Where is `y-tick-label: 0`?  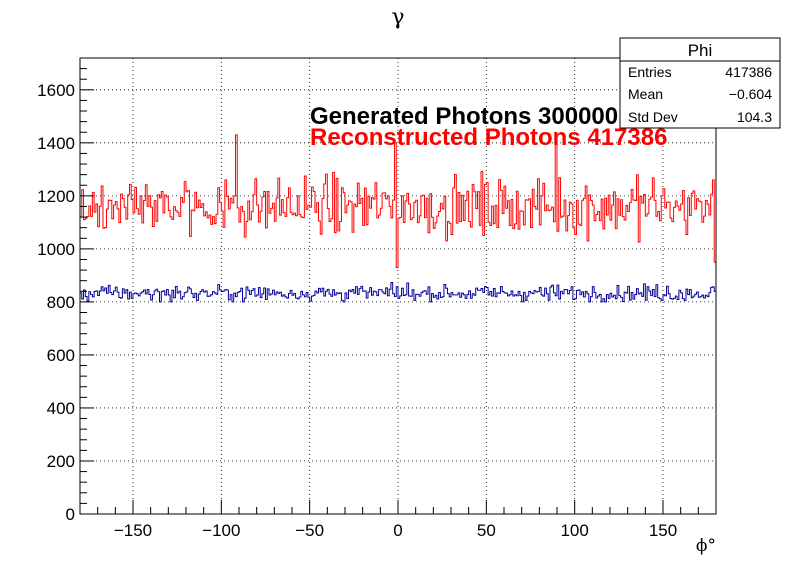
y-tick-label: 0 is located at coordinates (70, 514).